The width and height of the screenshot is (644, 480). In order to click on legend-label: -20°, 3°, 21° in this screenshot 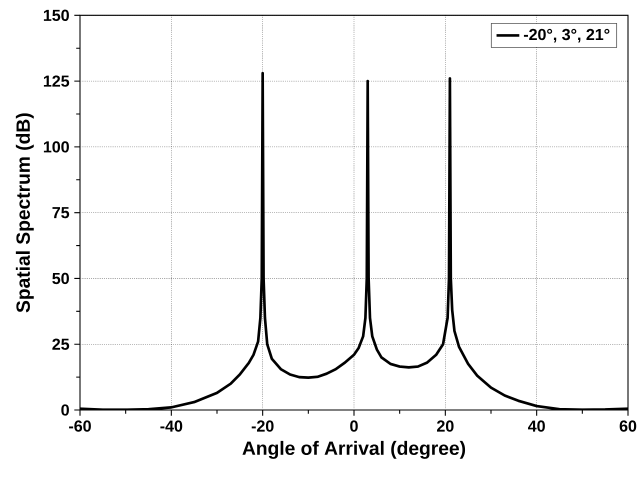, I will do `click(567, 35)`.